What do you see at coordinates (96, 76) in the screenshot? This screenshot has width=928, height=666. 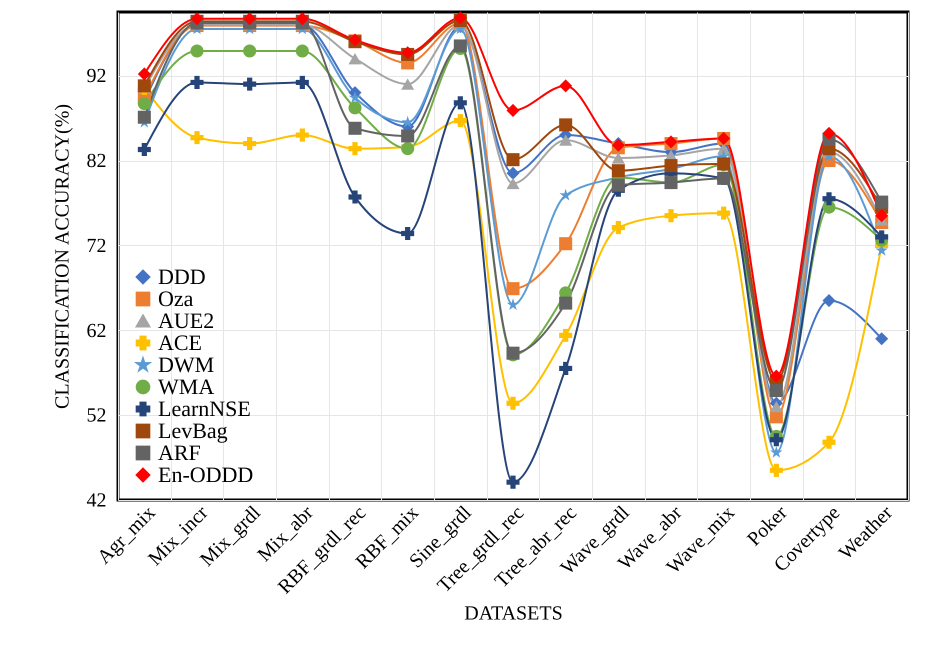 I see `y-tick-label: 92` at bounding box center [96, 76].